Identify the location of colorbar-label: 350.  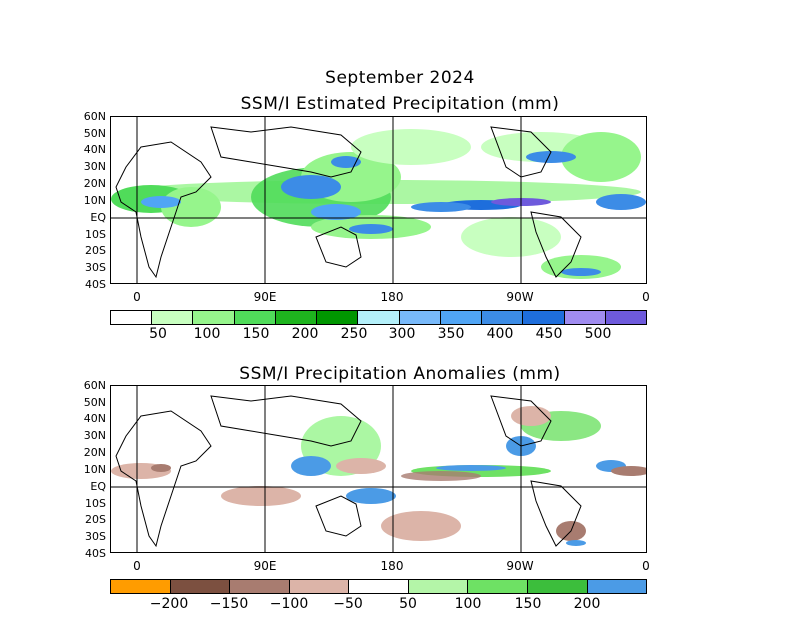
(451, 334).